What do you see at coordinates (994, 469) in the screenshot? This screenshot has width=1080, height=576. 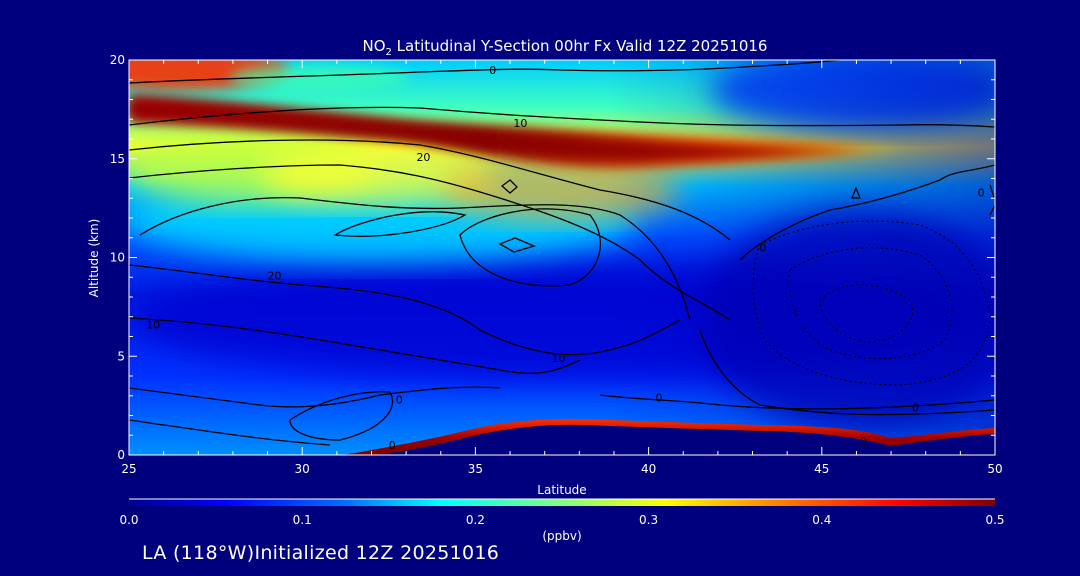 I see `x-tick-label: 50` at bounding box center [994, 469].